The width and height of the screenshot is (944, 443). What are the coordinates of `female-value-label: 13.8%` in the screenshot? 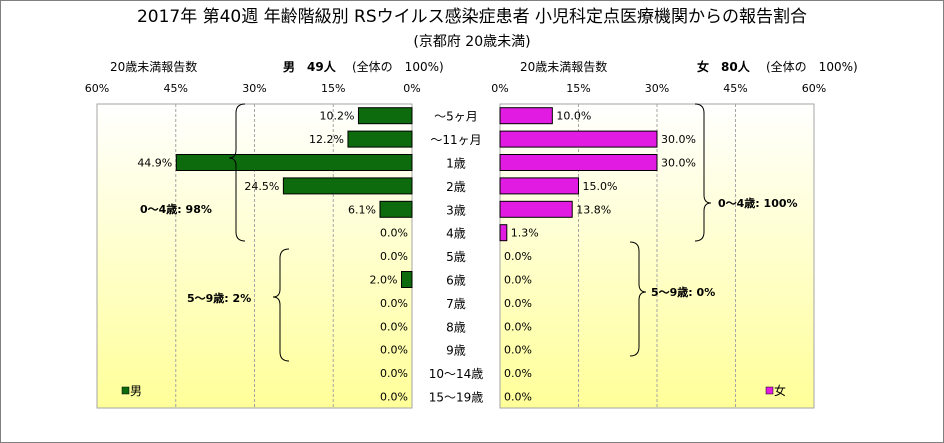 It's located at (593, 209).